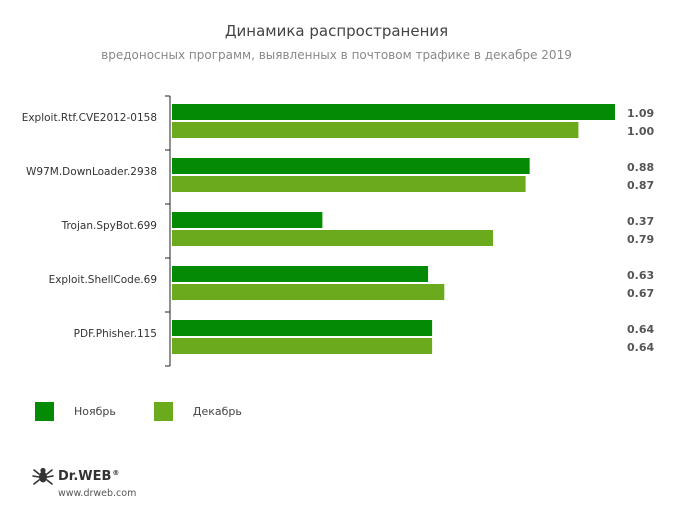  What do you see at coordinates (115, 334) in the screenshot?
I see `category-label: PDF.Phisher.115` at bounding box center [115, 334].